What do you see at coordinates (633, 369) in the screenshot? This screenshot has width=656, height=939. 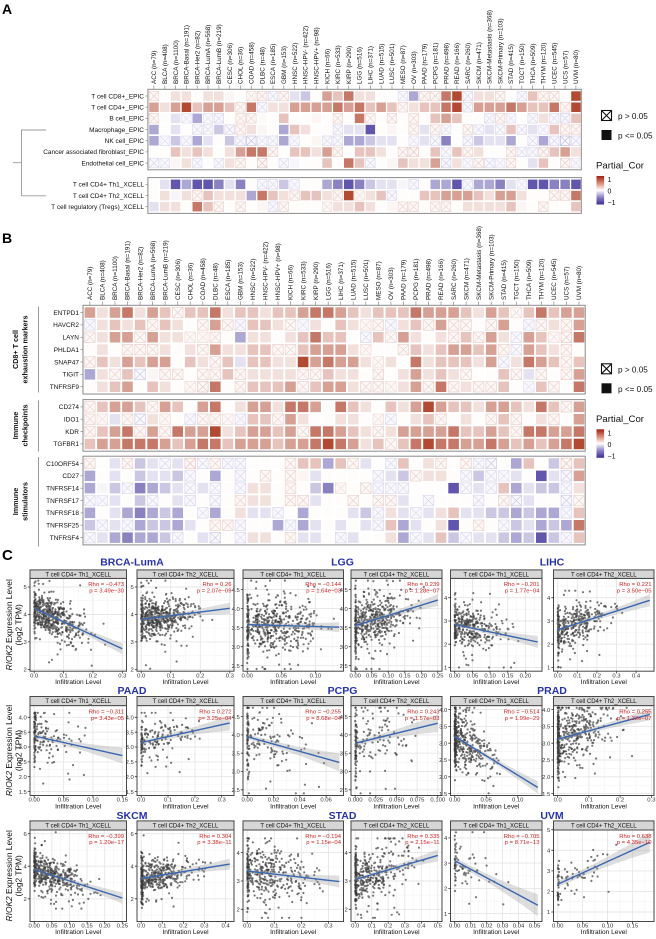 I see `svg-text: p > 0.05` at bounding box center [633, 369].